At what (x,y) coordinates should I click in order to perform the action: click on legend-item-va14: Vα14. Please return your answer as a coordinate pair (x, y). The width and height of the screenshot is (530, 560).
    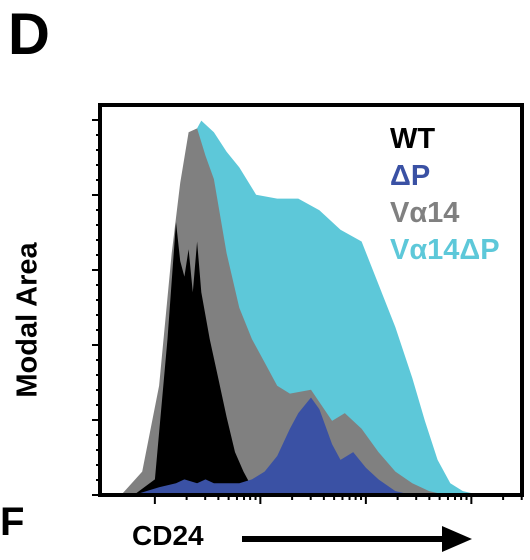
    Looking at the image, I should click on (424, 213).